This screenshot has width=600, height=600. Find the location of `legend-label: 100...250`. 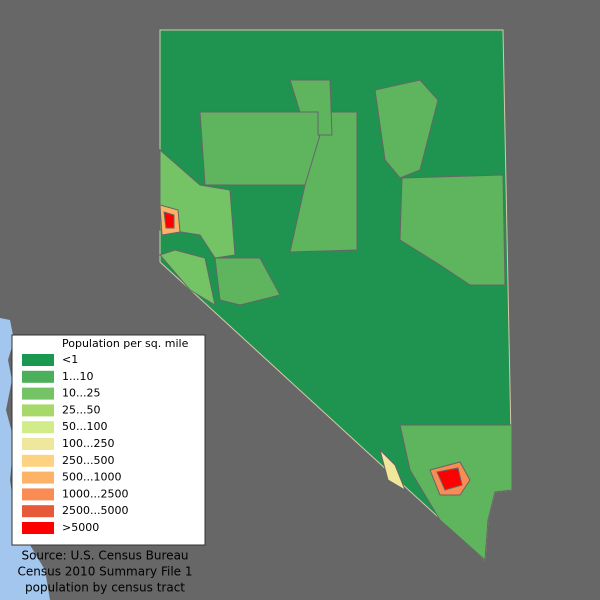

legend-label: 100...250 is located at coordinates (88, 443).